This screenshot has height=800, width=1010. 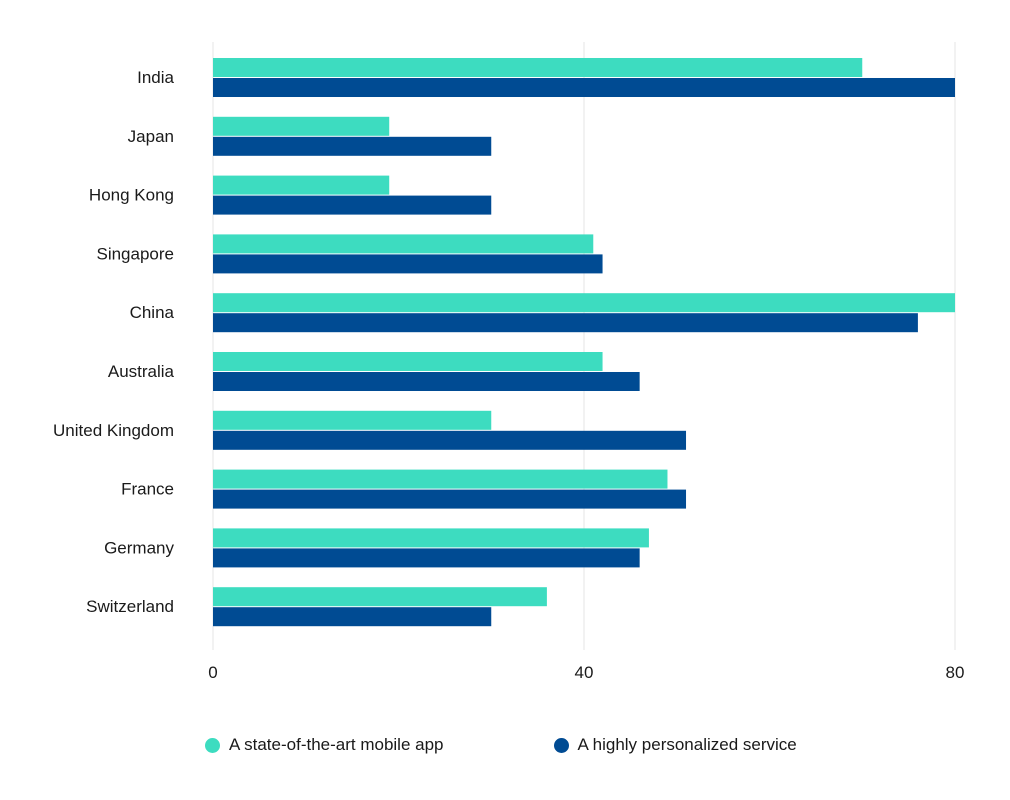 What do you see at coordinates (687, 744) in the screenshot?
I see `legend-label-personalized-service: A highly personalized service` at bounding box center [687, 744].